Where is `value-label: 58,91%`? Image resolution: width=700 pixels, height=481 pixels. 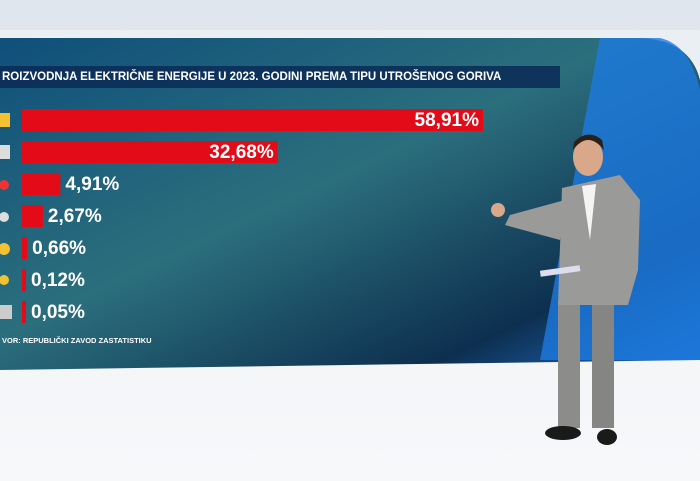 value-label: 58,91% is located at coordinates (447, 120).